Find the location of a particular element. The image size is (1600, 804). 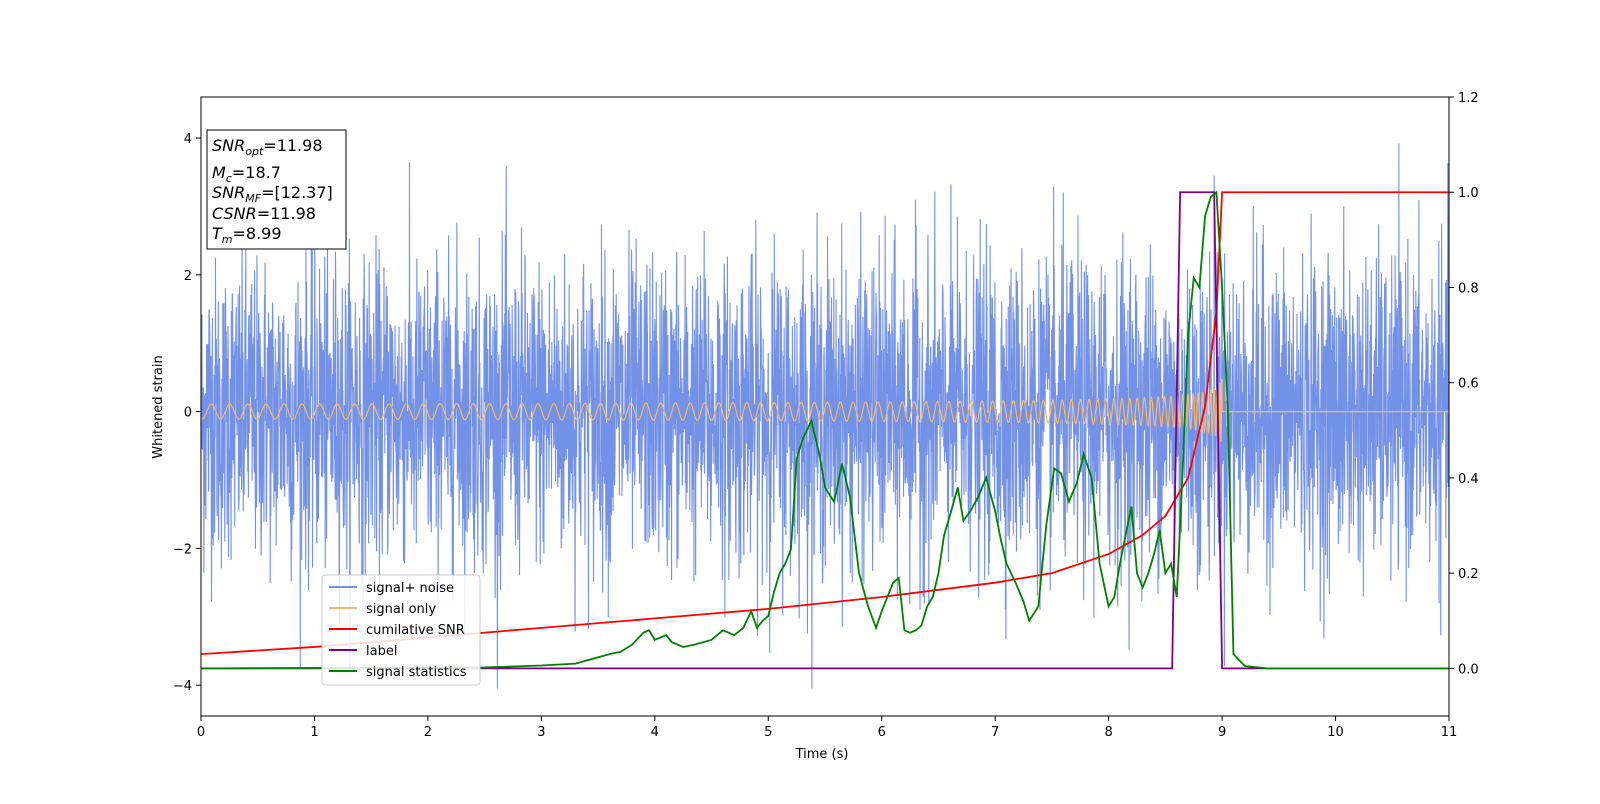

signal-series is located at coordinates (825, 410).